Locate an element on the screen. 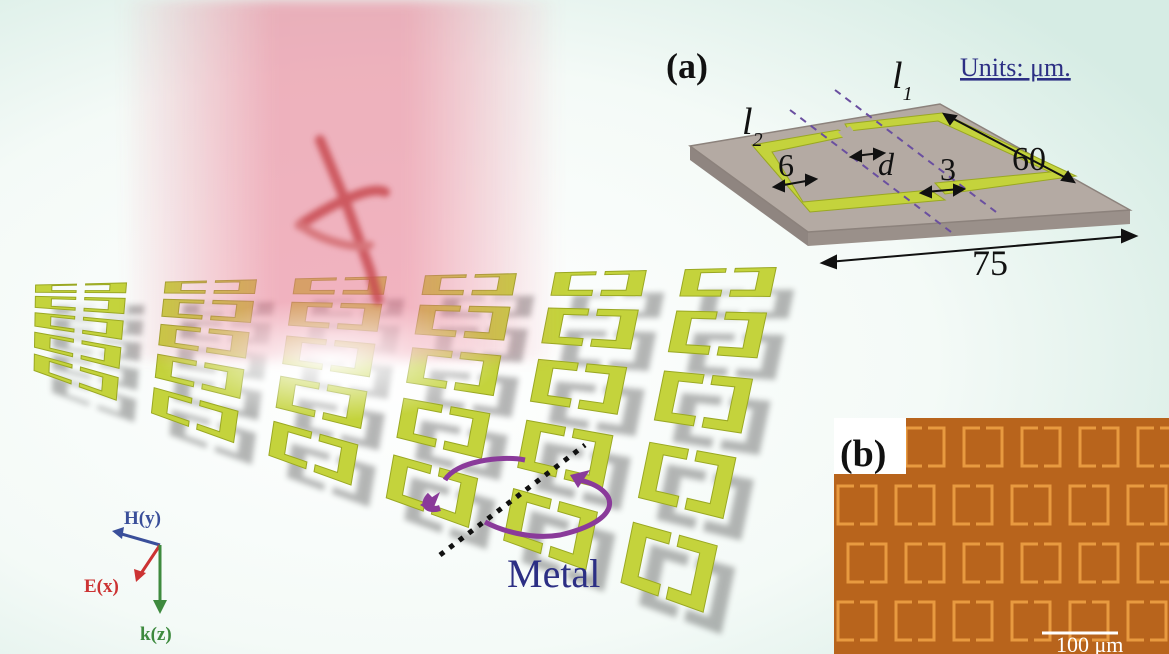 The height and width of the screenshot is (654, 1169). substrate-side-front is located at coordinates (969, 228).